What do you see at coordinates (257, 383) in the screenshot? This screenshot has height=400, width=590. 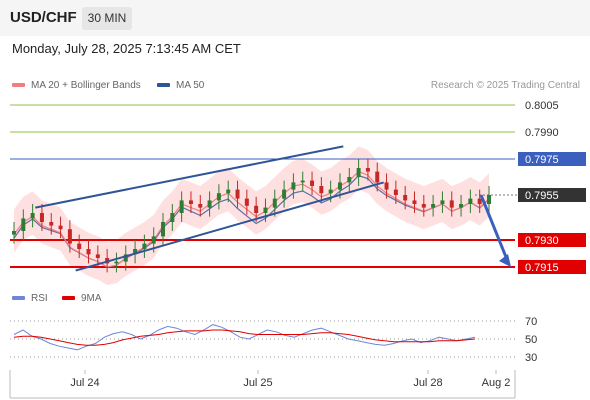 I see `x-tick-label: Jul 25` at bounding box center [257, 383].